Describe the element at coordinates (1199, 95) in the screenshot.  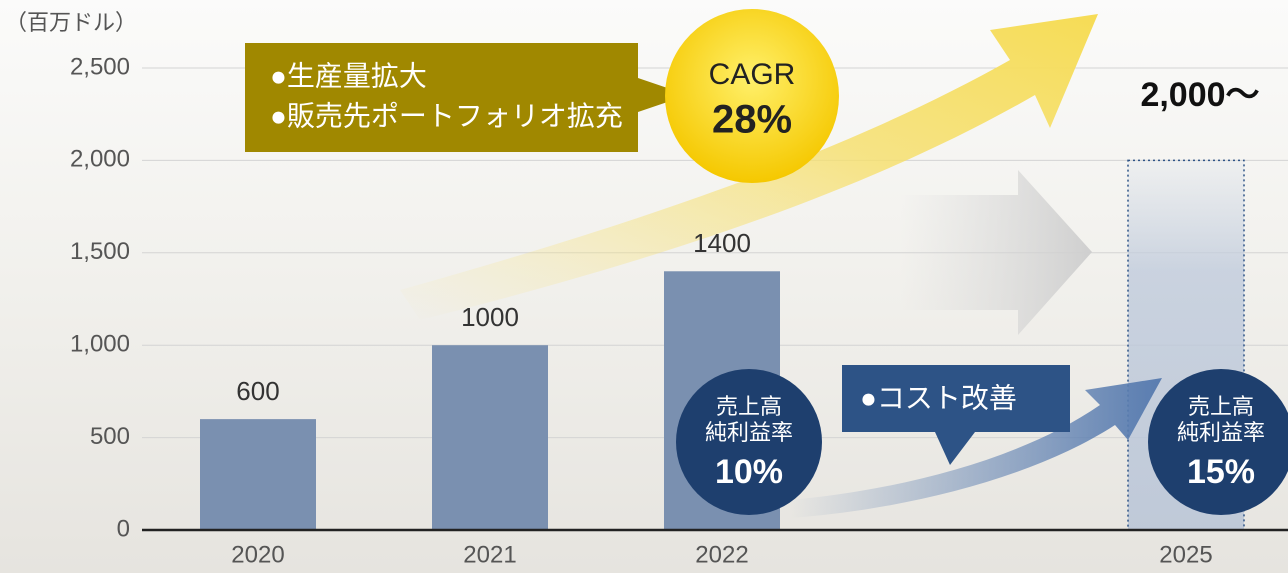
I see `value-label: 2,000～` at that location.